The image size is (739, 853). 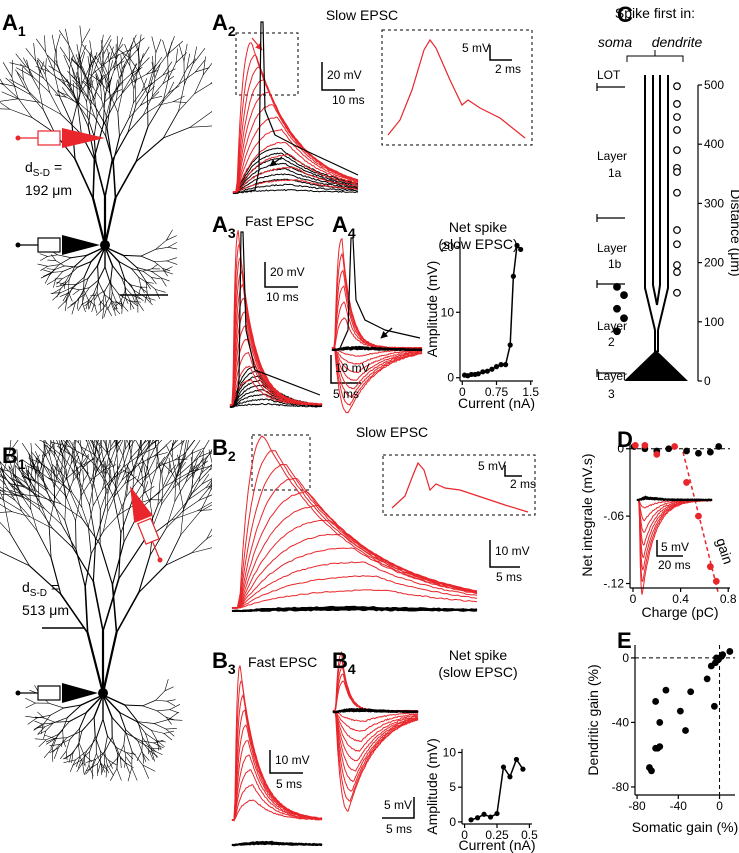 I want to click on y-tick-label: 10, so click(x=450, y=752).